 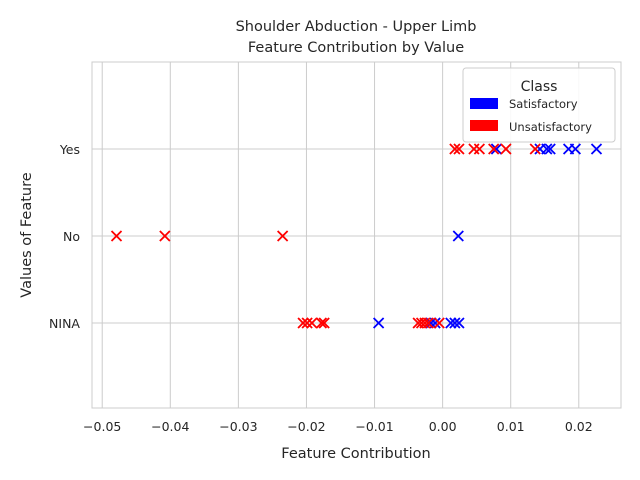 I want to click on y-tick-label: No, so click(x=71, y=236).